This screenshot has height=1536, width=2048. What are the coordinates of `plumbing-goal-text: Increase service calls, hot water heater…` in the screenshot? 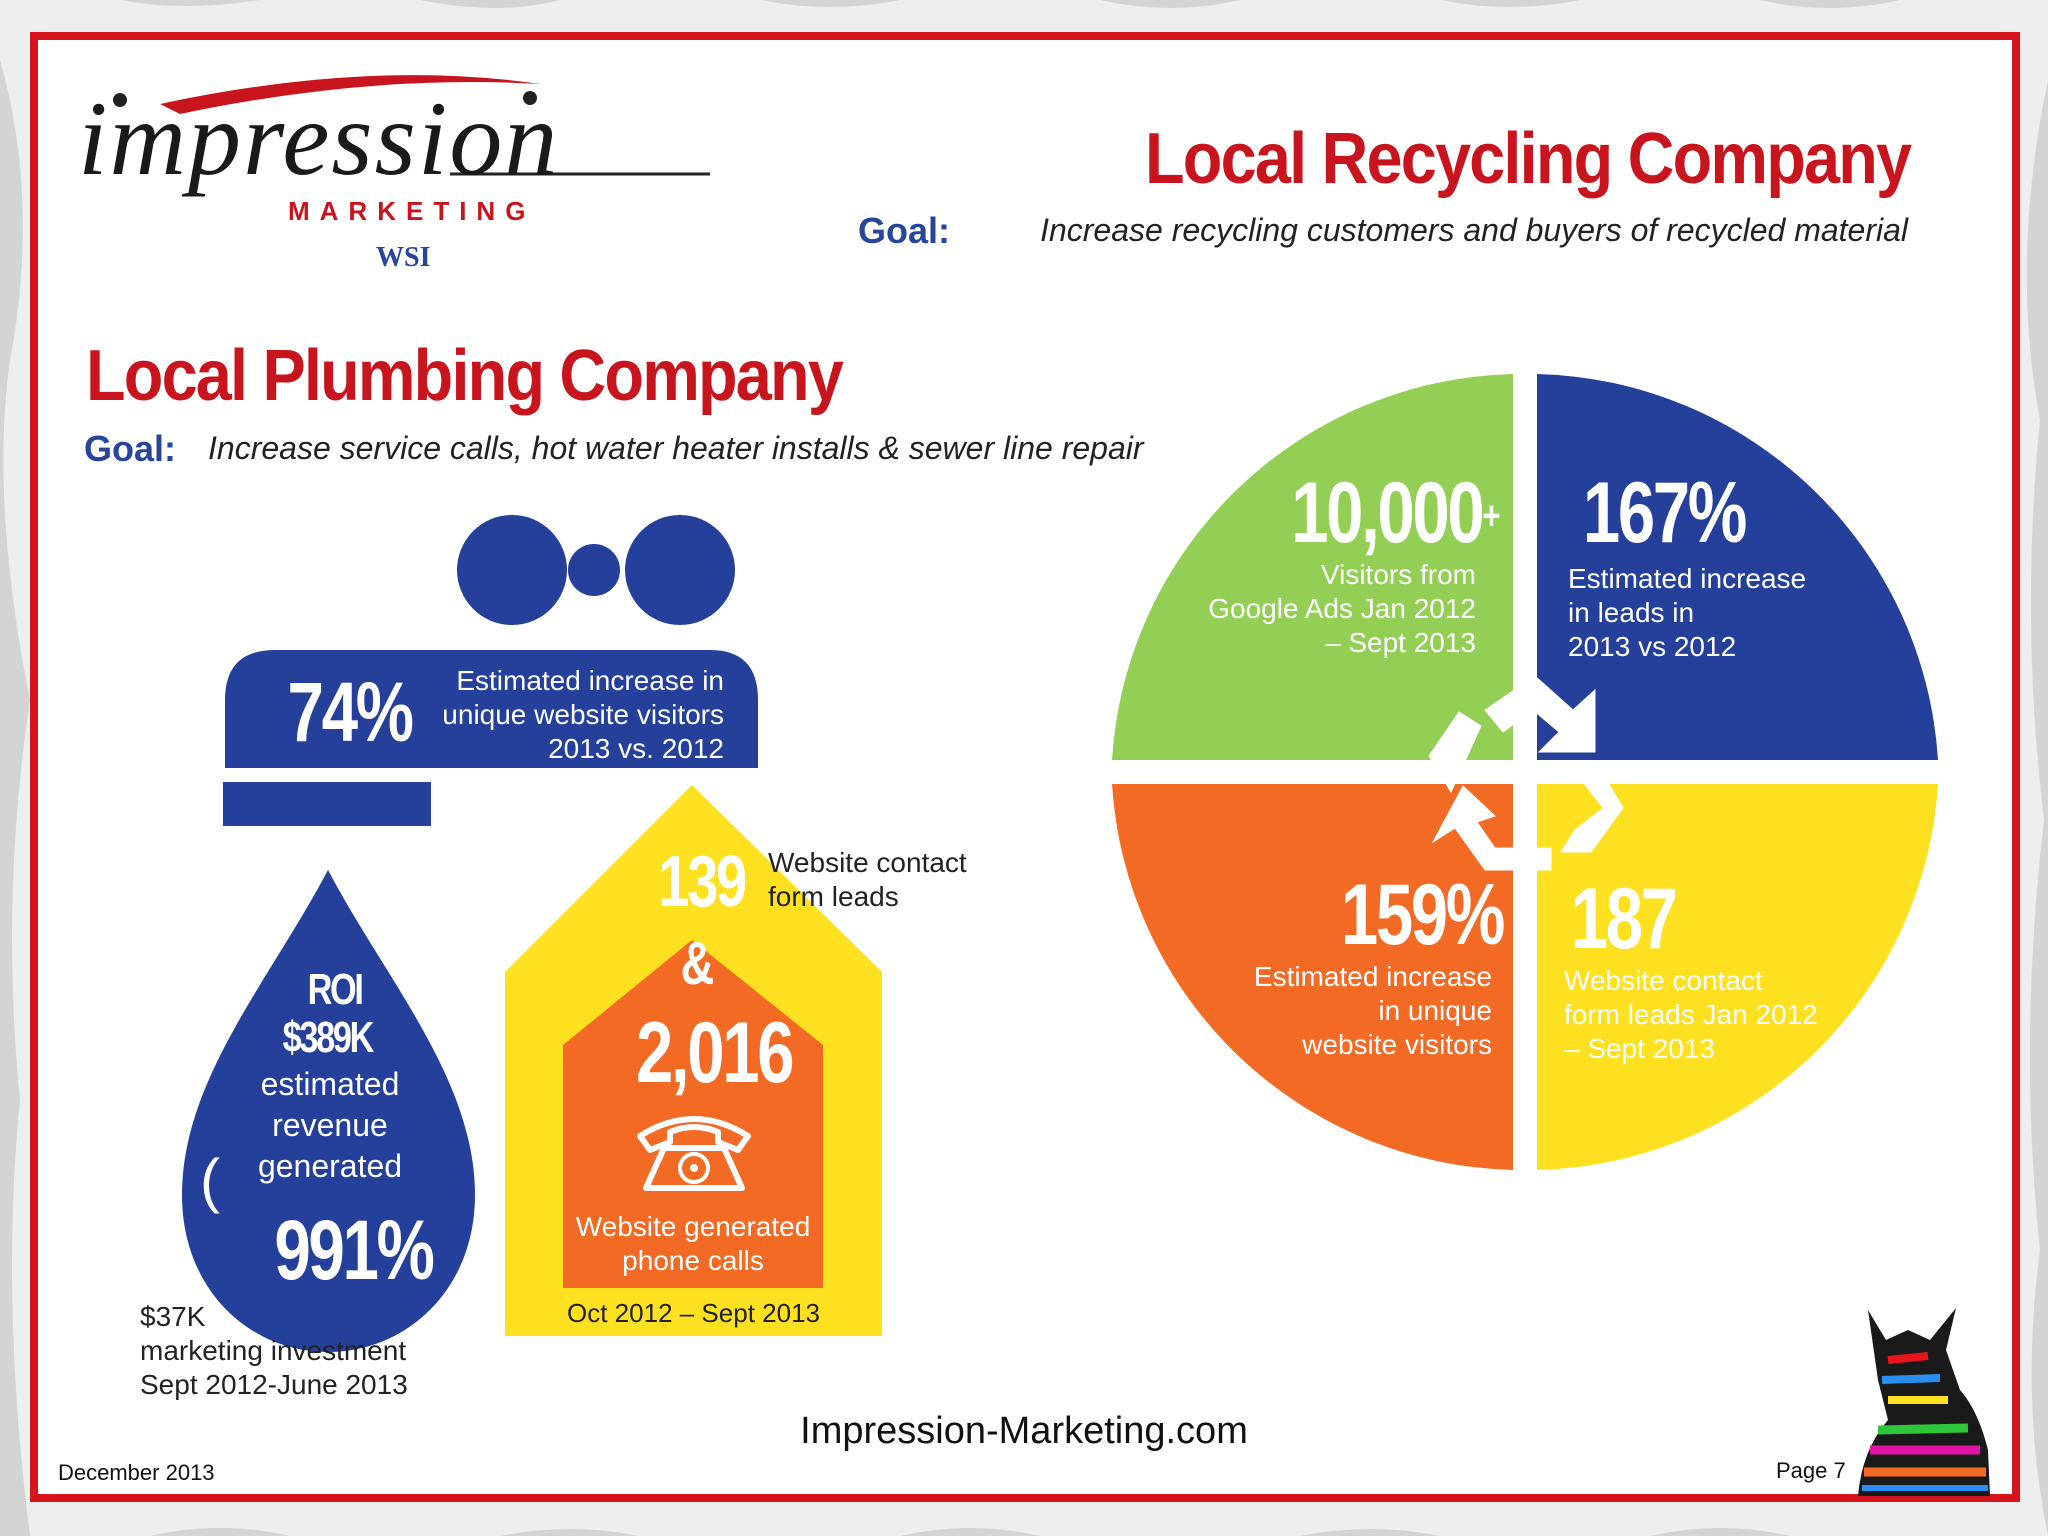 It's located at (676, 448).